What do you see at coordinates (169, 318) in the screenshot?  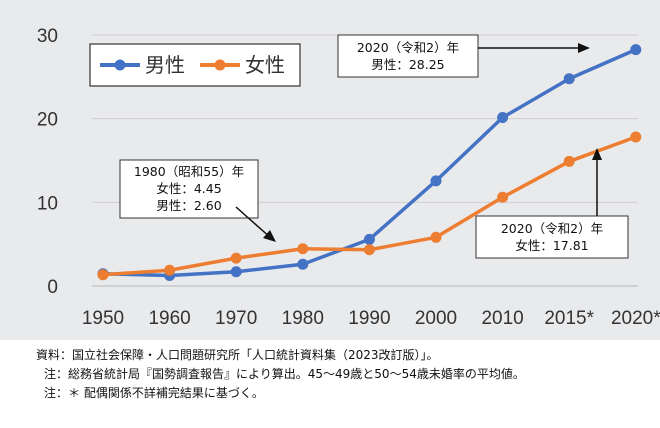 I see `x-tick-label: 1960` at bounding box center [169, 318].